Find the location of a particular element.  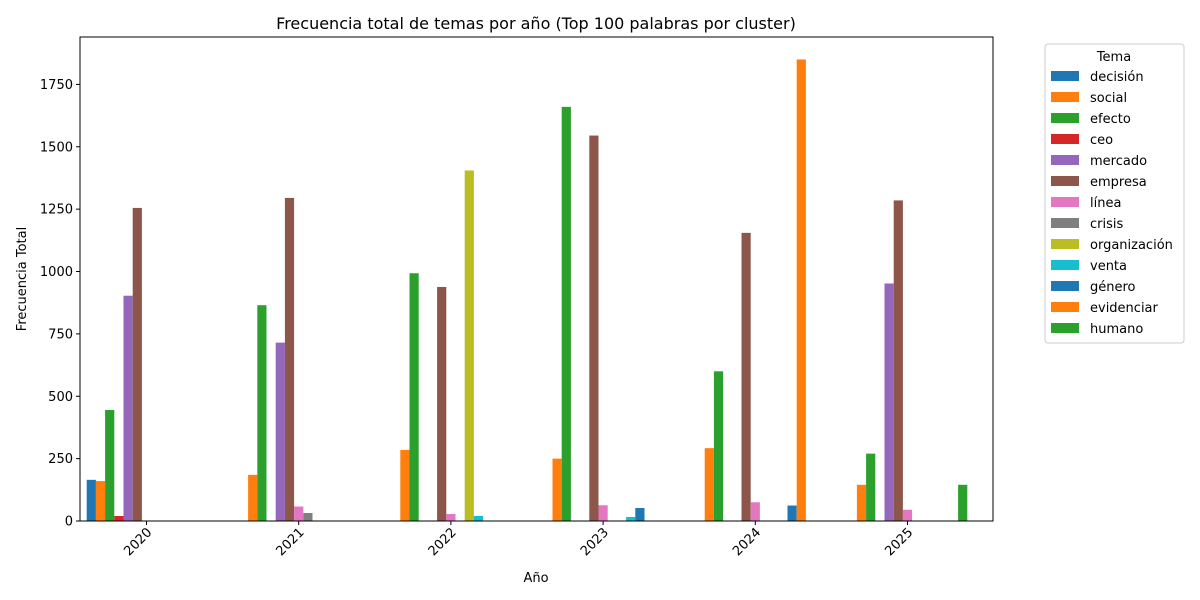

x-tick-label: 2023 is located at coordinates (595, 542).